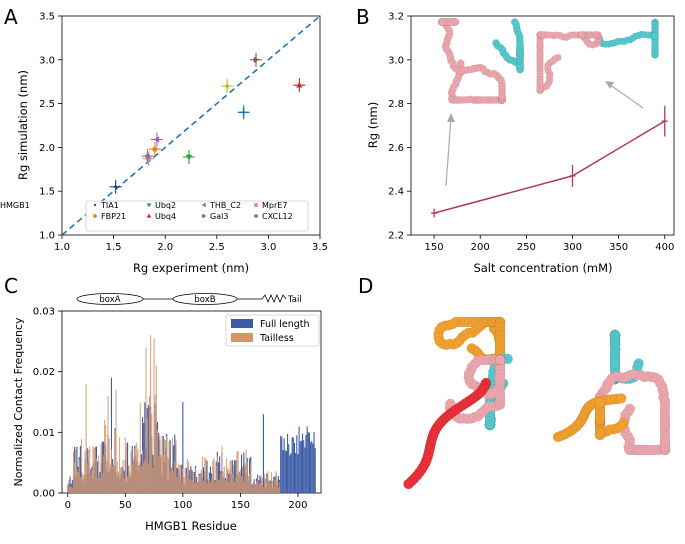  What do you see at coordinates (44, 372) in the screenshot?
I see `y-tick-label: 0.02` at bounding box center [44, 372].